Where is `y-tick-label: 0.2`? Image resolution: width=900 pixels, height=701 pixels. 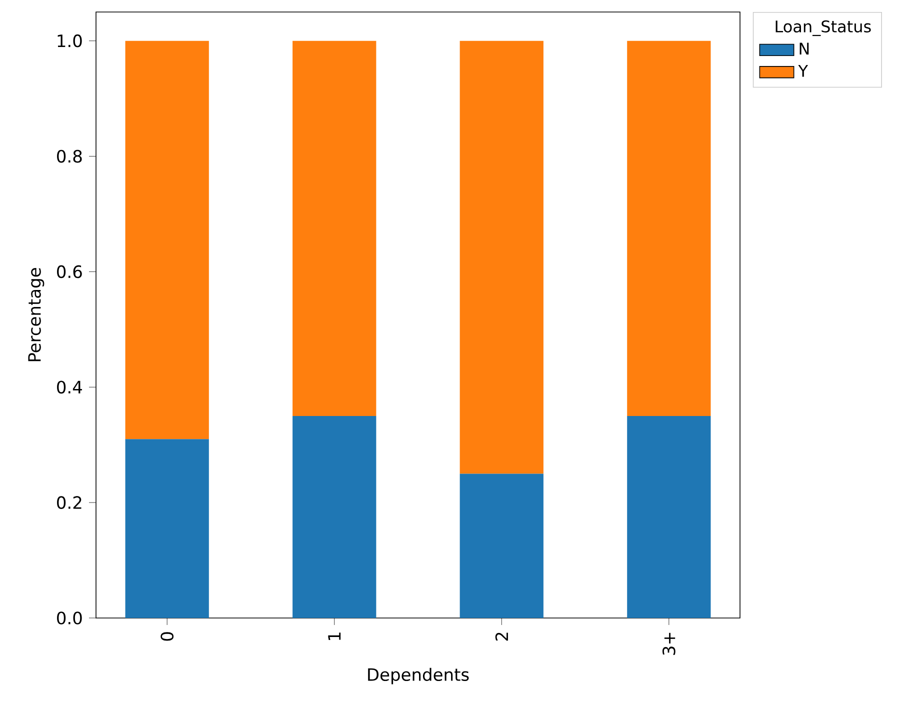 y-tick-label: 0.2 is located at coordinates (69, 502).